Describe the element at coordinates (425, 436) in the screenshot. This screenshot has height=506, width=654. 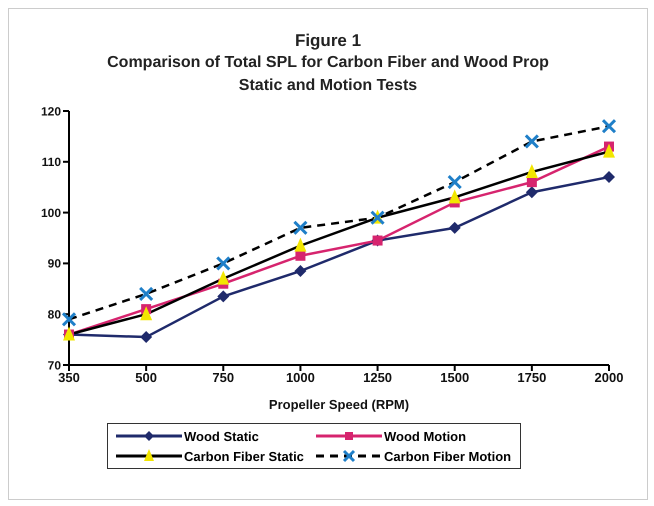
I see `legend-label: Wood Motion` at that location.